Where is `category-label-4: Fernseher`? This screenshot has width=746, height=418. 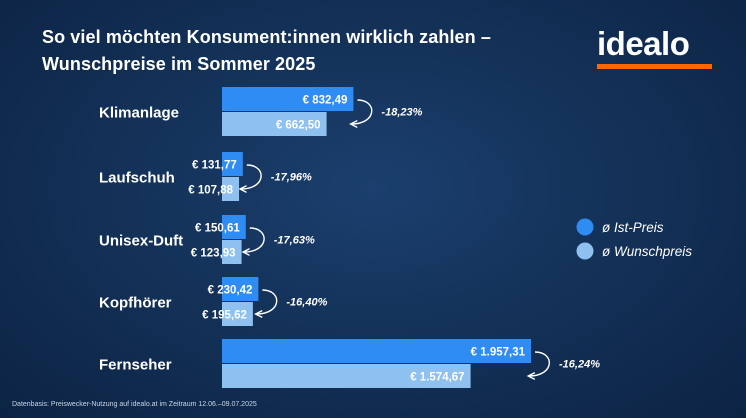 category-label-4: Fernseher is located at coordinates (135, 365).